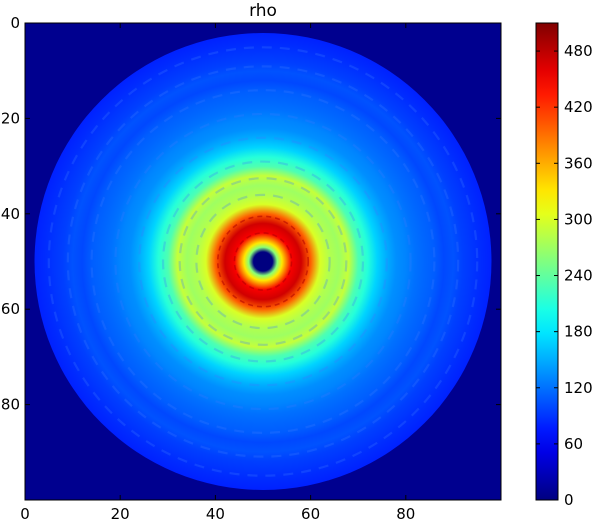 Image resolution: width=595 pixels, height=519 pixels. What do you see at coordinates (569, 500) in the screenshot?
I see `colorbar-tick-label: 0` at bounding box center [569, 500].